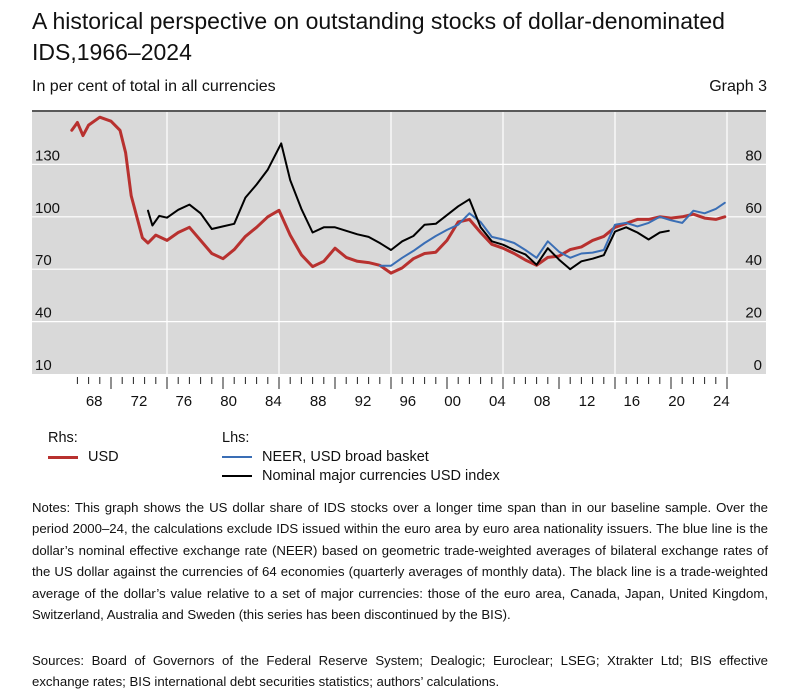  I want to click on x-tick-label: 72, so click(139, 401).